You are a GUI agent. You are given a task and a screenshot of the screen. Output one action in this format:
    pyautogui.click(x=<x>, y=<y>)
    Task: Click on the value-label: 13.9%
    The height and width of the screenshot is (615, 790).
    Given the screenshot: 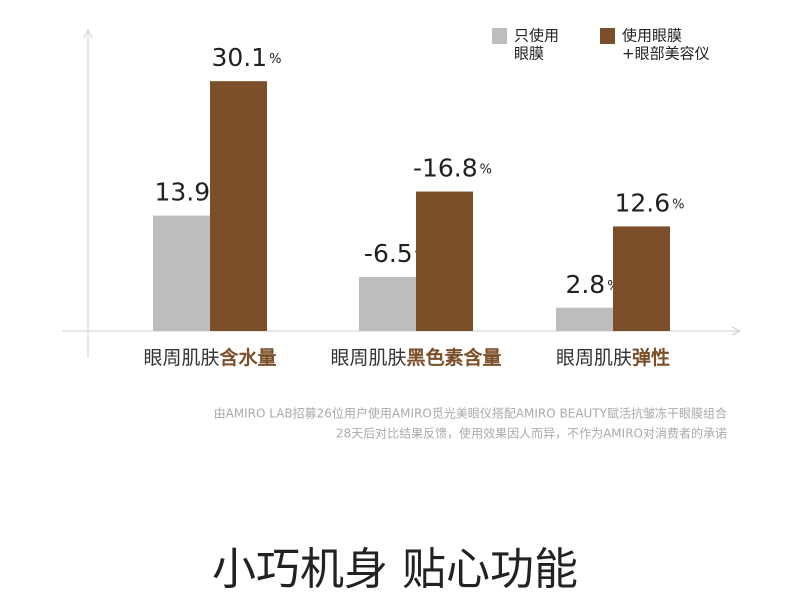 What is the action you would take?
    pyautogui.click(x=189, y=192)
    